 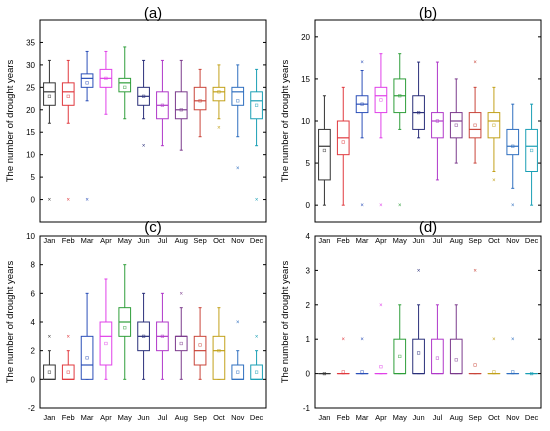 I want to click on y-tick-label: 20, so click(x=305, y=37).